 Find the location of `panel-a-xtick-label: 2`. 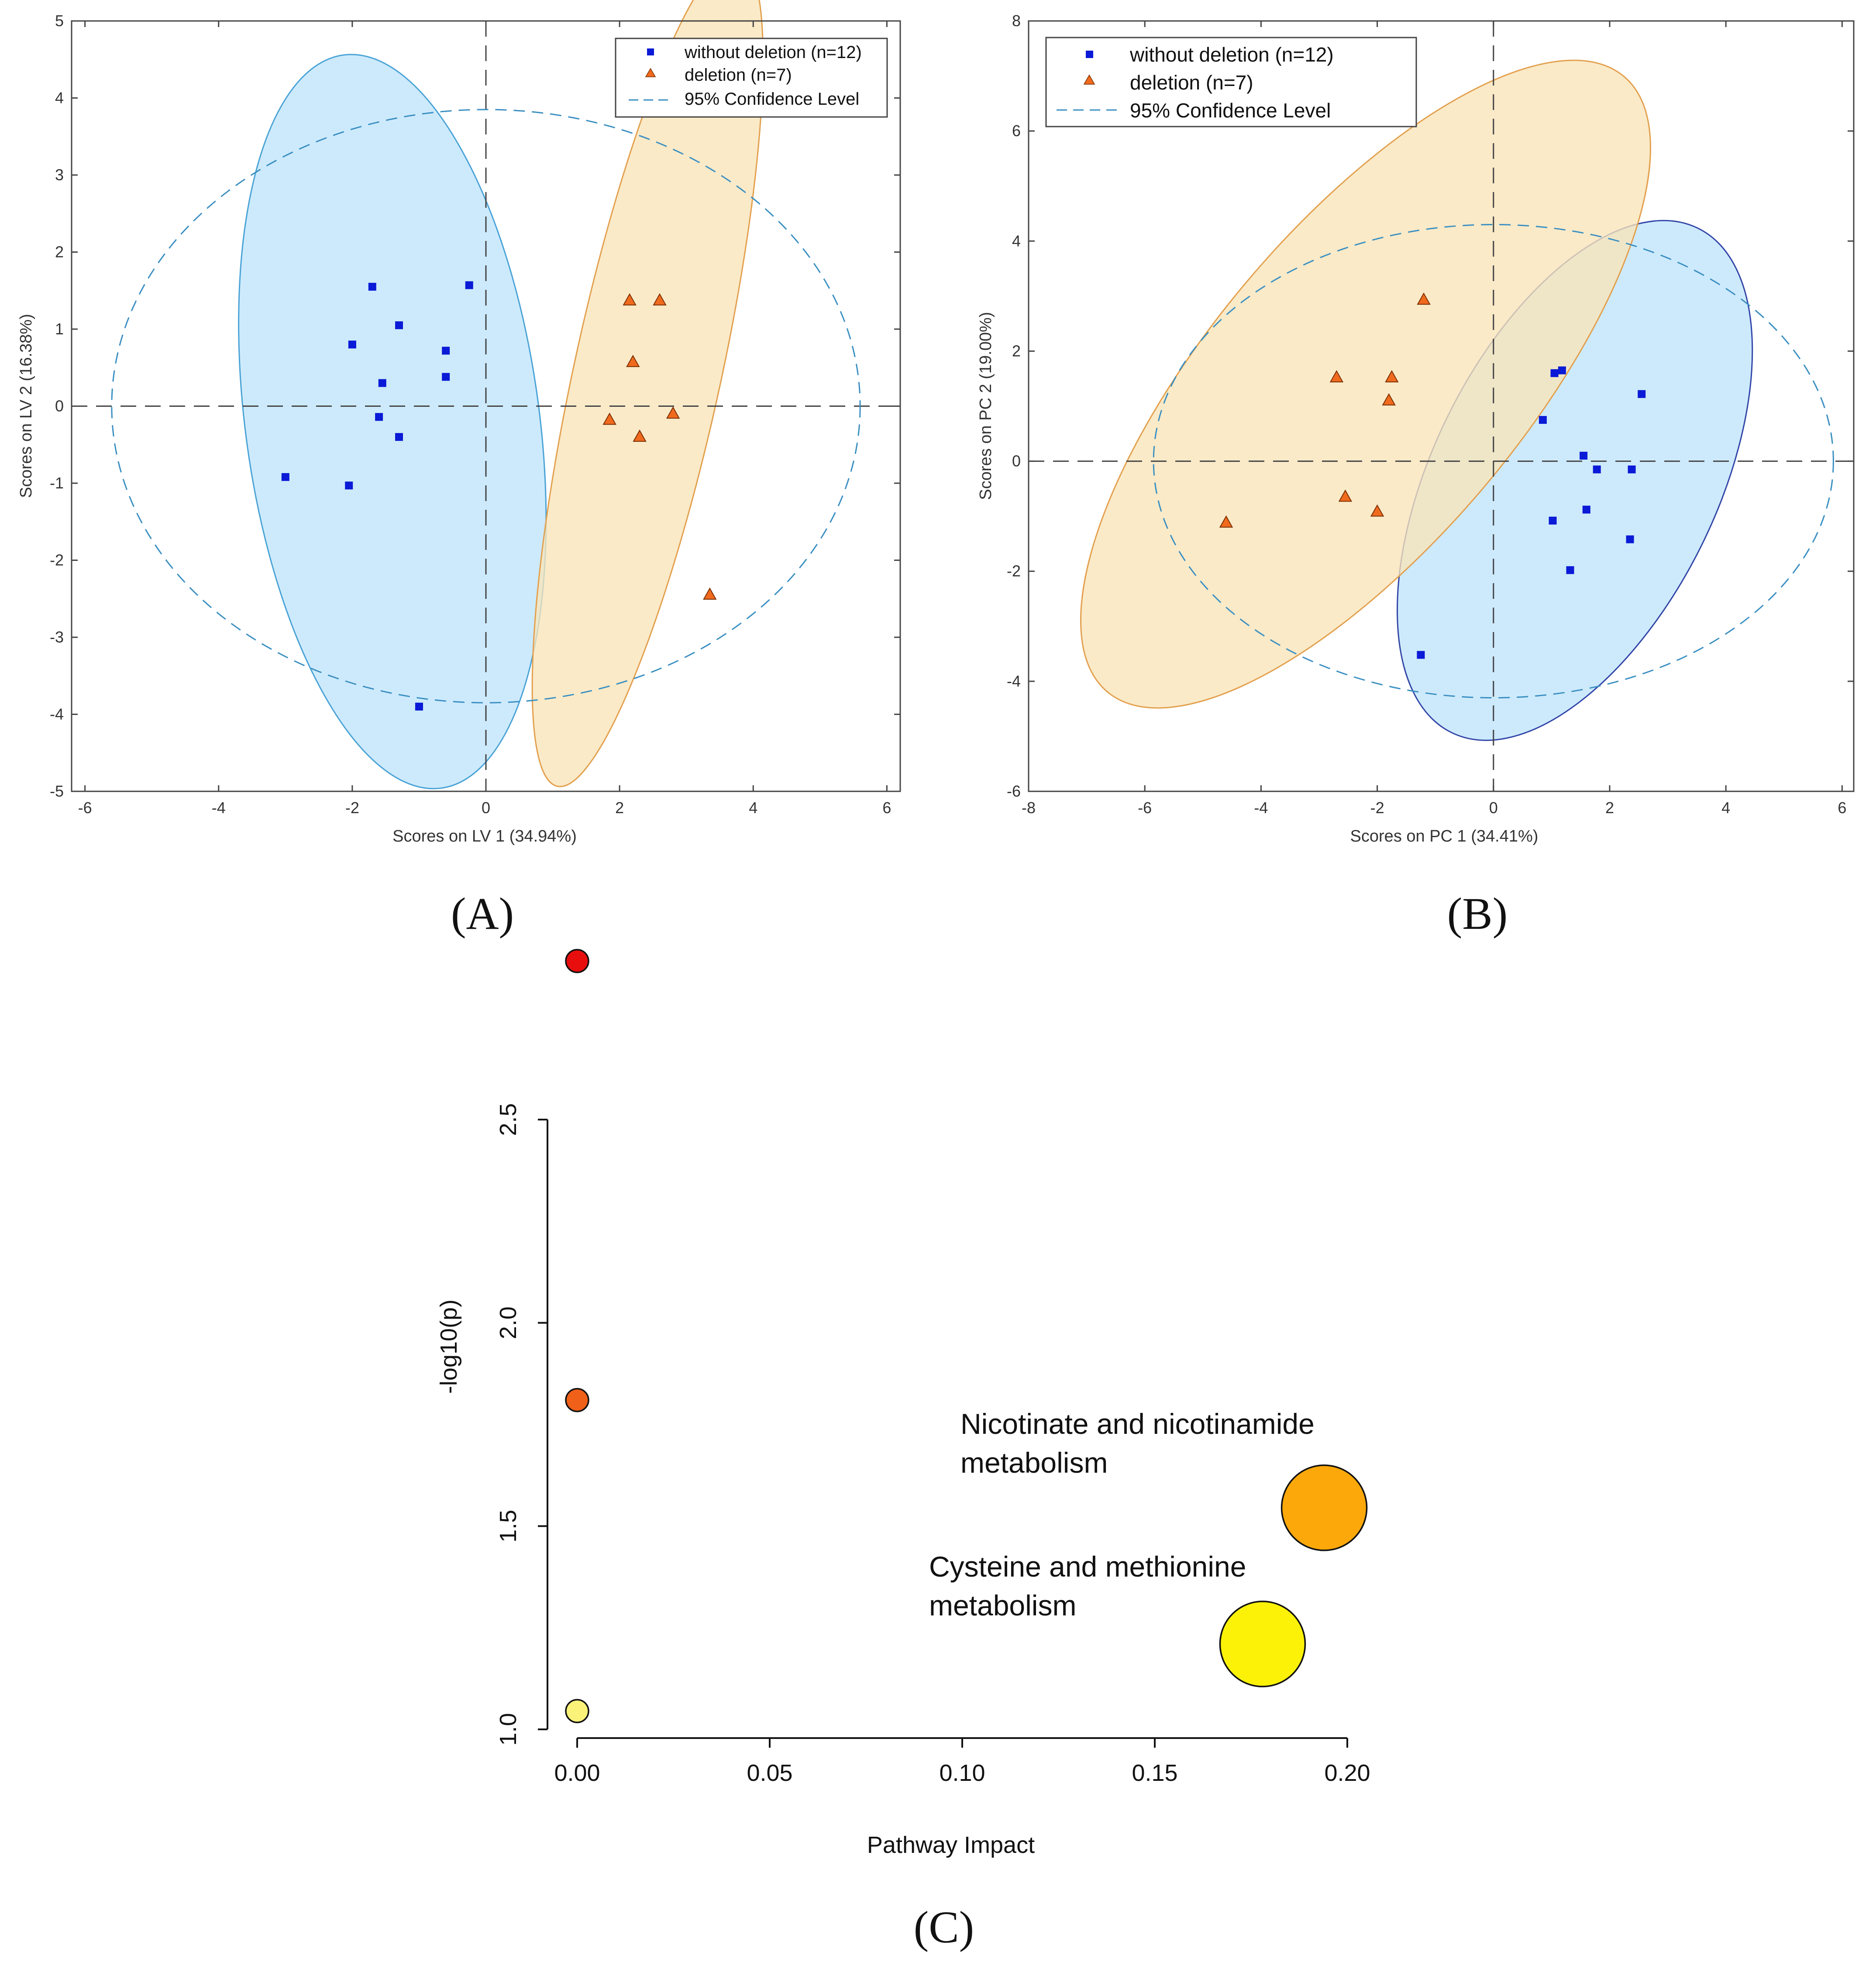

panel-a-xtick-label: 2 is located at coordinates (619, 808).